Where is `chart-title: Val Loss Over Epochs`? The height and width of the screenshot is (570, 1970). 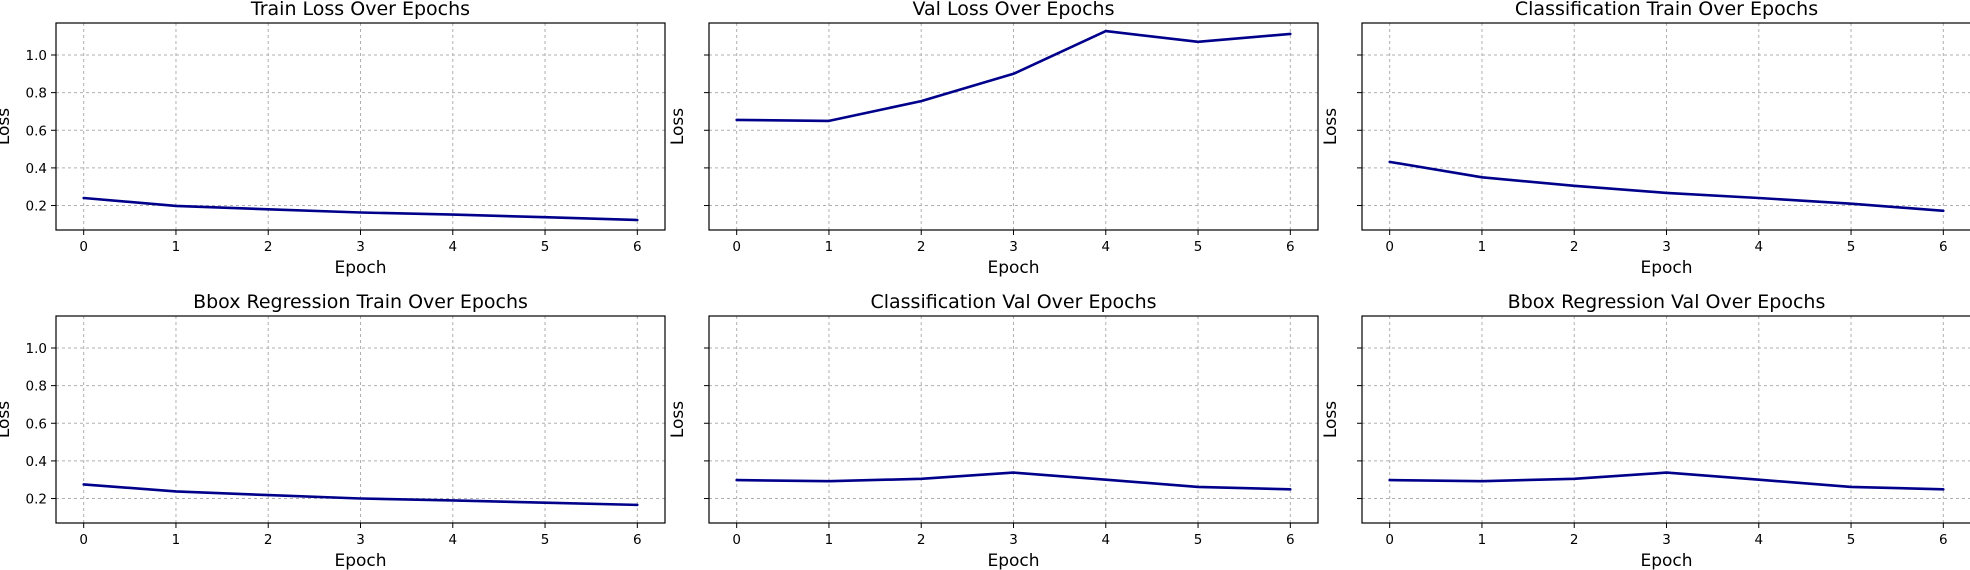 chart-title: Val Loss Over Epochs is located at coordinates (1013, 10).